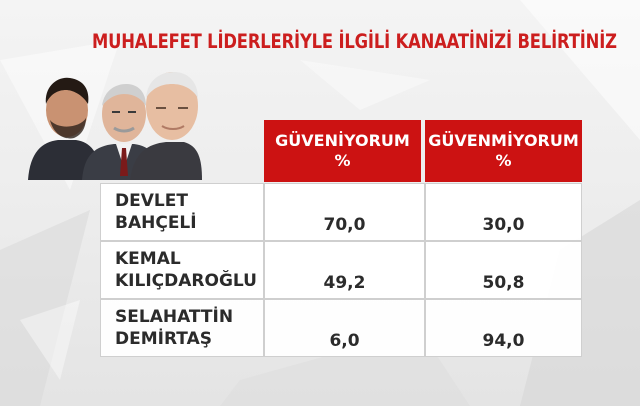 This screenshot has width=640, height=406. What do you see at coordinates (503, 328) in the screenshot?
I see `row-3-distrust-value: 94,0` at bounding box center [503, 328].